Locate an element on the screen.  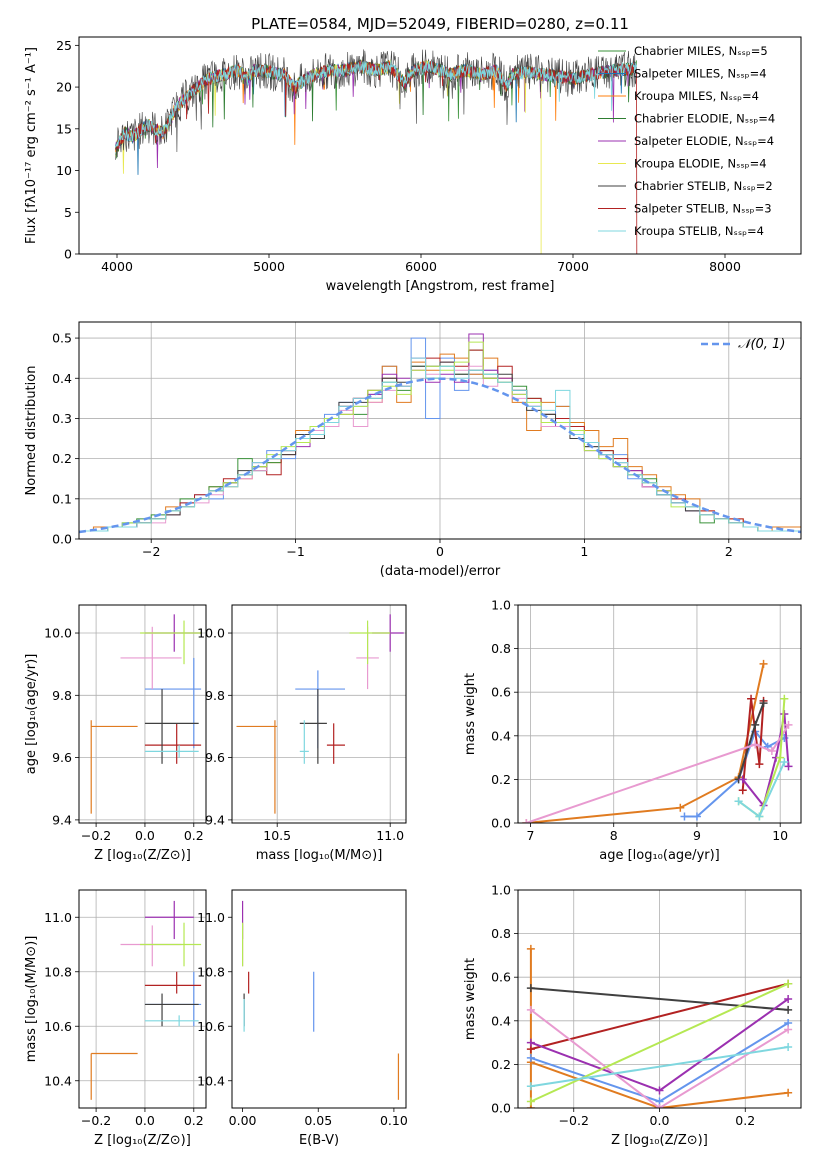
panel-7: 0.00 0.05 0.10 10.4 10.6 10.8 11.0 E(B-V) is located at coordinates (302, 1018).